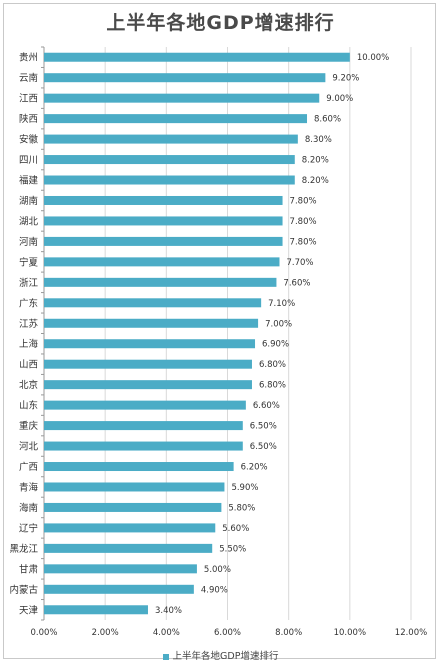 The height and width of the screenshot is (663, 441). I want to click on category-label: 河南, so click(28, 242).